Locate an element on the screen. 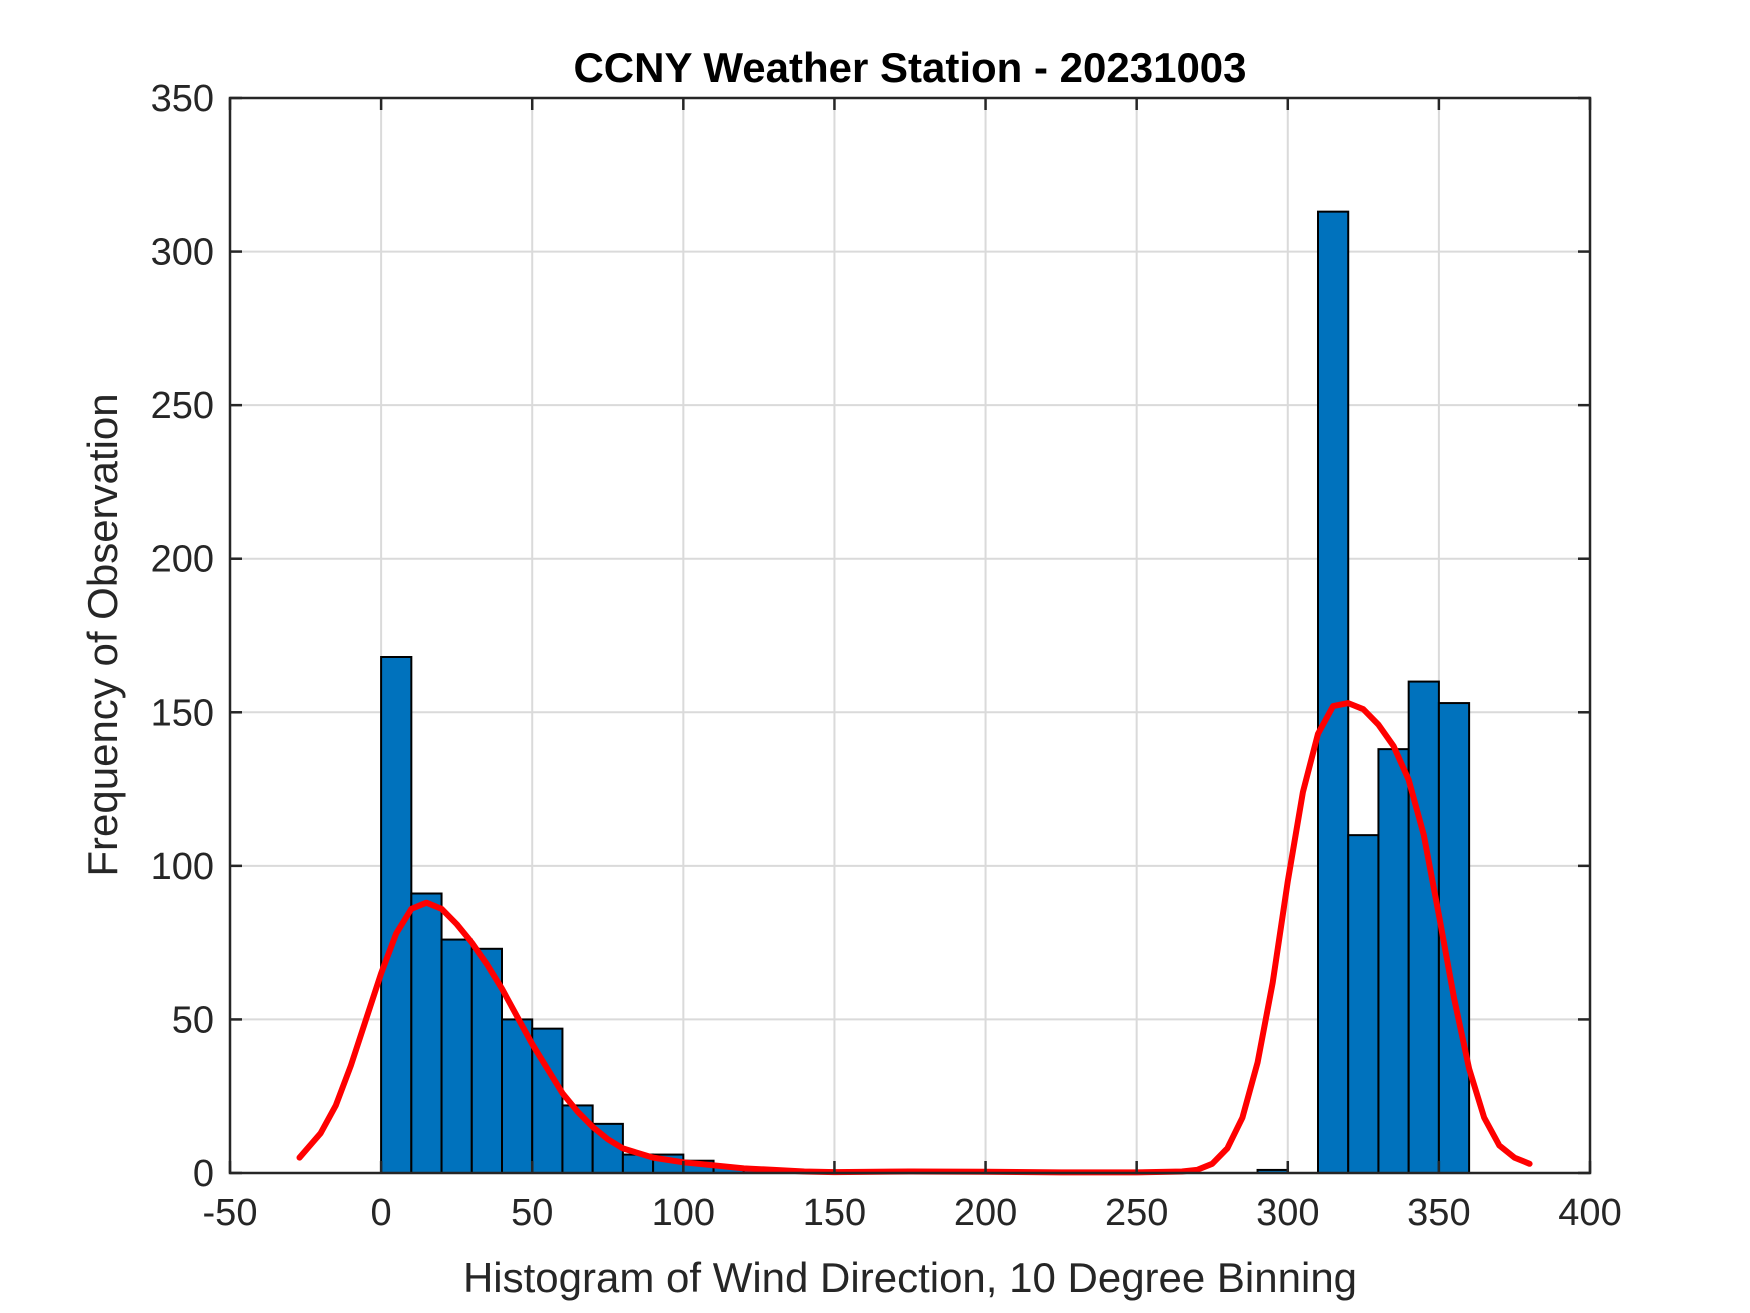  x-tick-label: 0 is located at coordinates (381, 1213).